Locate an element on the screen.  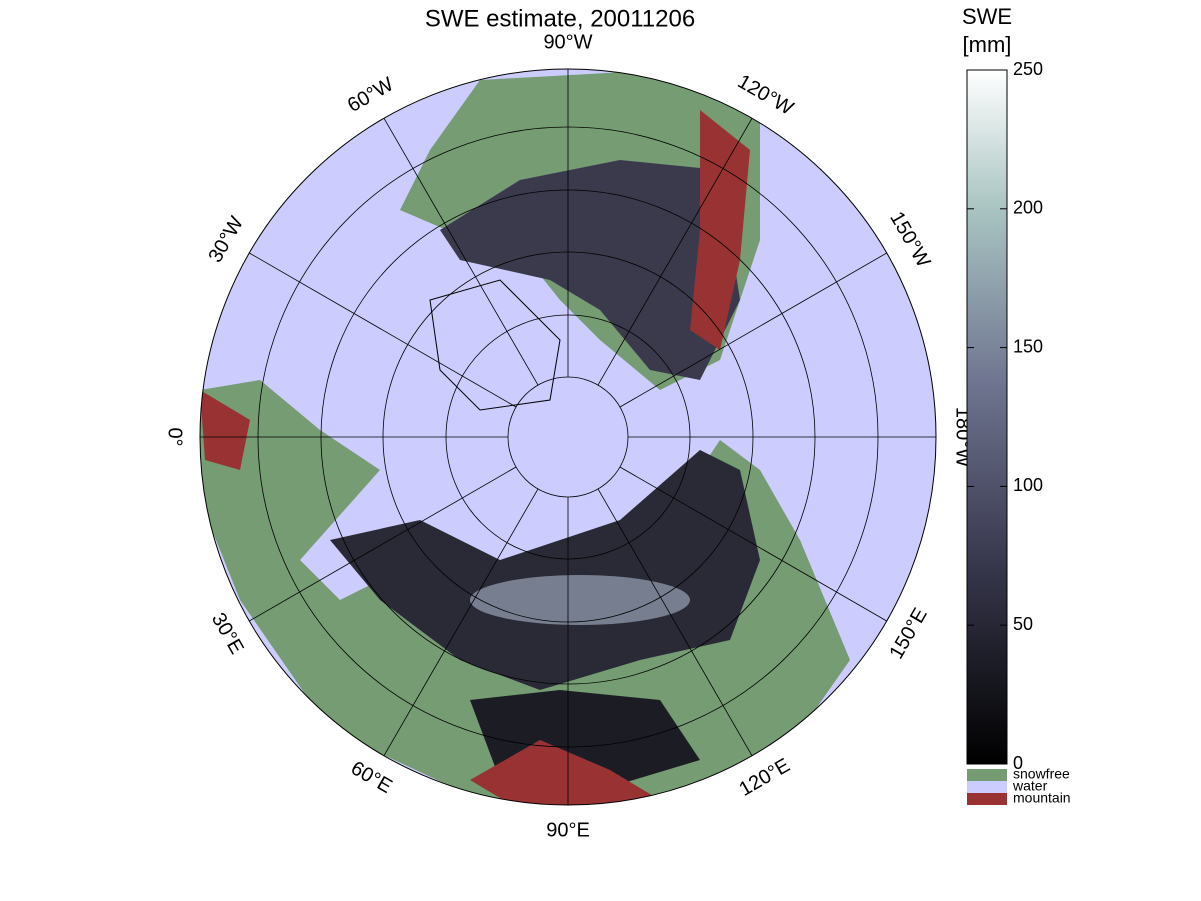
colorbar-tick-label: 50 is located at coordinates (1023, 624).